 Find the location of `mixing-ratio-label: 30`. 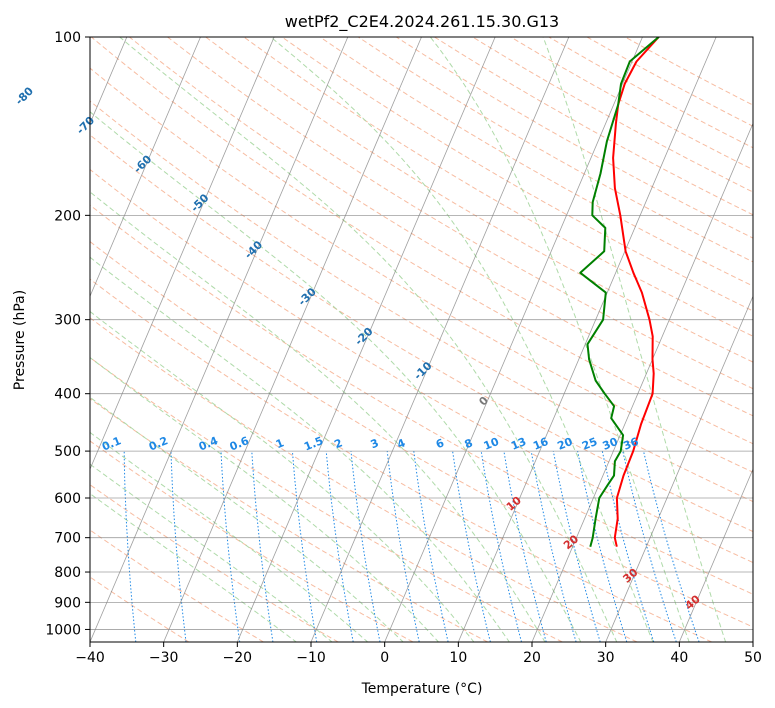

mixing-ratio-label: 30 is located at coordinates (610, 444).